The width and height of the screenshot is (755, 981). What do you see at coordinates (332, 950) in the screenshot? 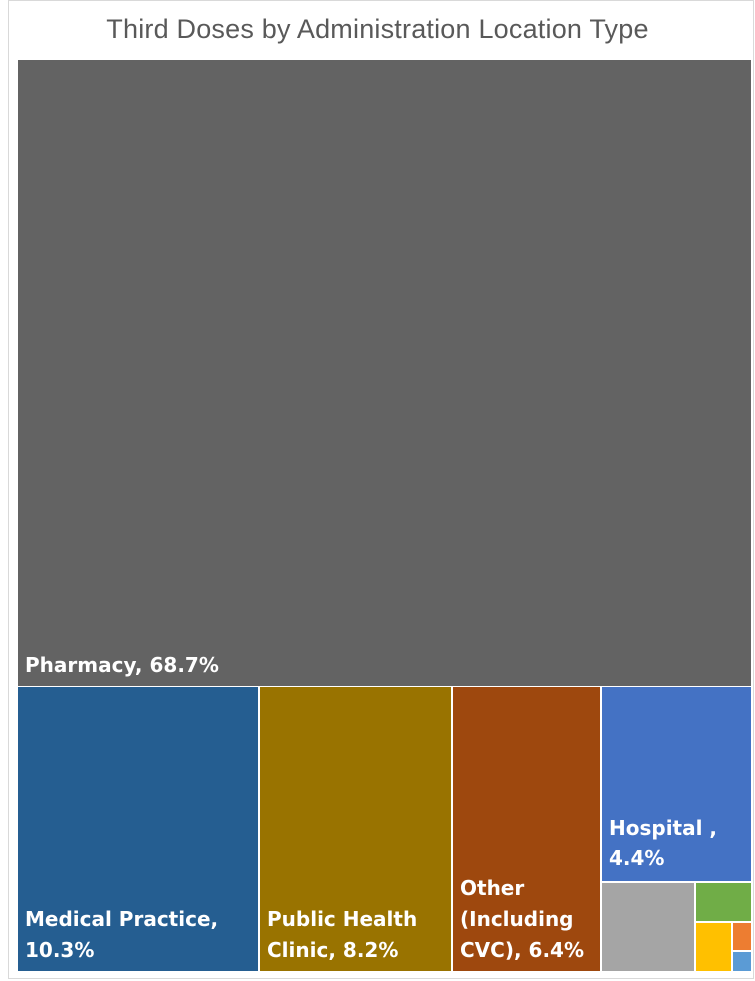
I see `tile-label-public-health-clinic: Clinic, 8.2%` at bounding box center [332, 950].